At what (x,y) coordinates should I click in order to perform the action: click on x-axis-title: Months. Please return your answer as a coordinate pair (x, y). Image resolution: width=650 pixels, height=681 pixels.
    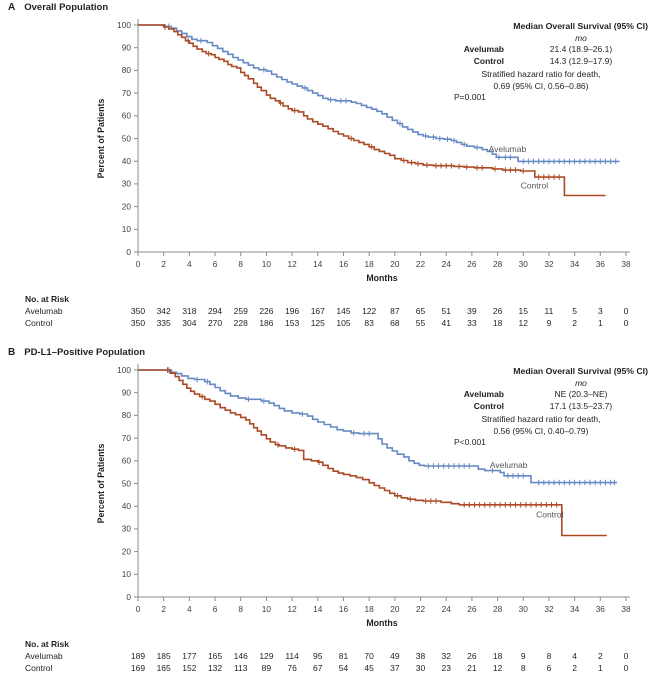
    Looking at the image, I should click on (381, 278).